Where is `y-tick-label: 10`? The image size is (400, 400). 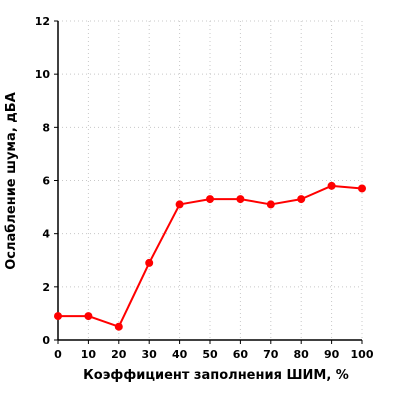 y-tick-label: 10 is located at coordinates (43, 74).